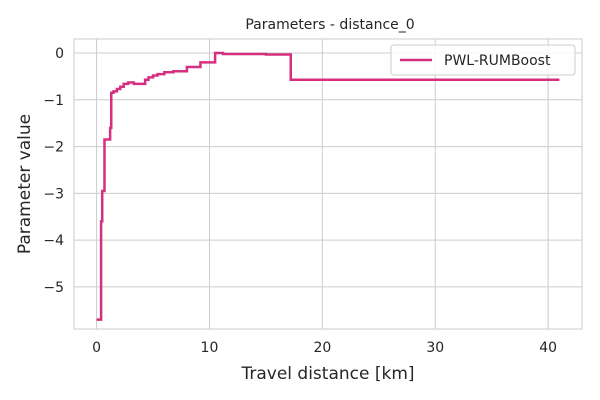 The image size is (600, 400). I want to click on x-tick-label: 0, so click(96, 348).